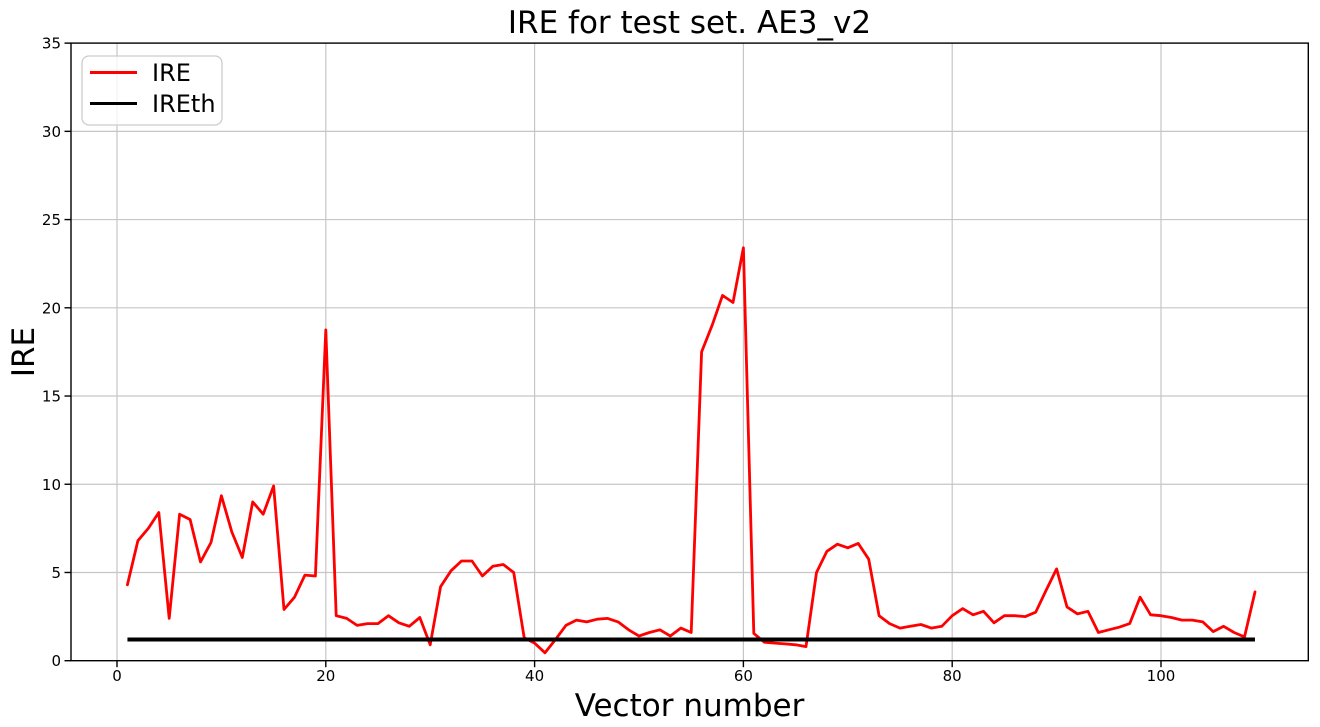  I want to click on y-tick-label: 20, so click(51, 308).